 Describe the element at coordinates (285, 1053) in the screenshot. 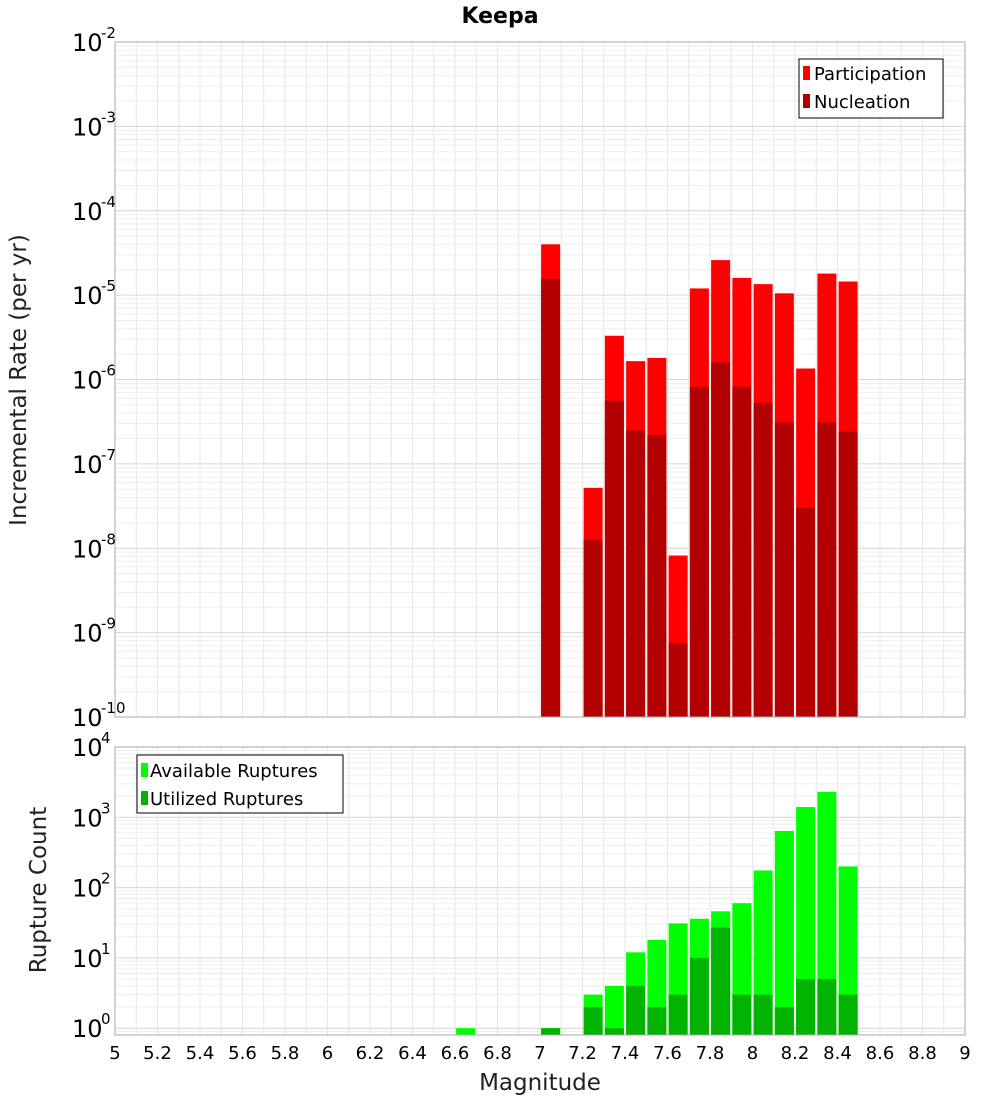

I see `x-tick-label: 5.8` at that location.